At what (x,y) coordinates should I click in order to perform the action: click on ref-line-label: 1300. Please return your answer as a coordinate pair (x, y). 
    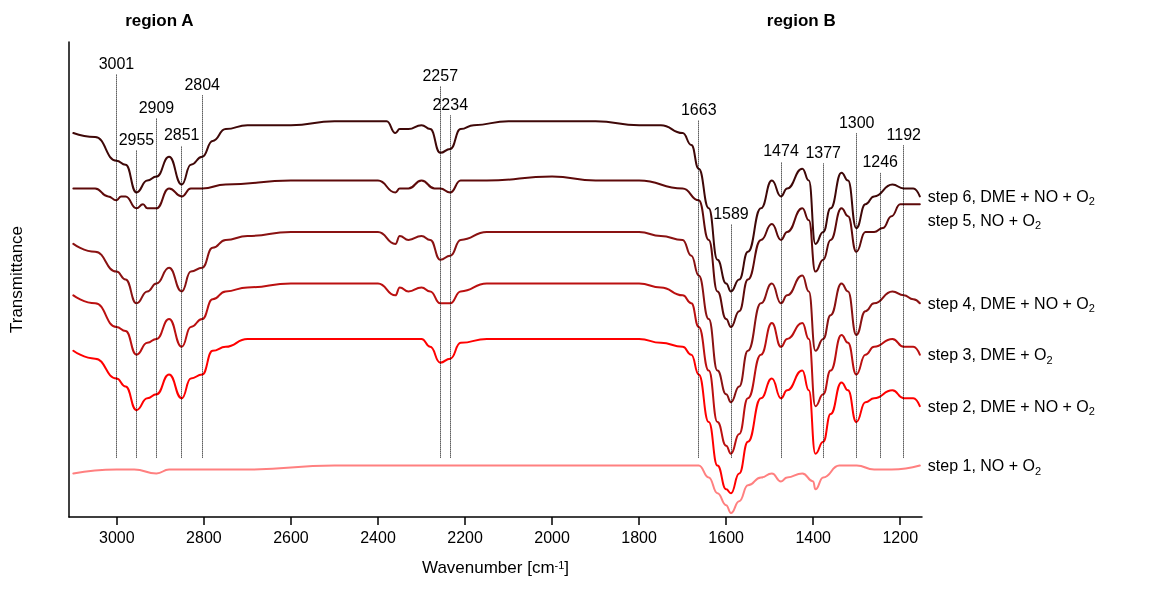
    Looking at the image, I should click on (856, 122).